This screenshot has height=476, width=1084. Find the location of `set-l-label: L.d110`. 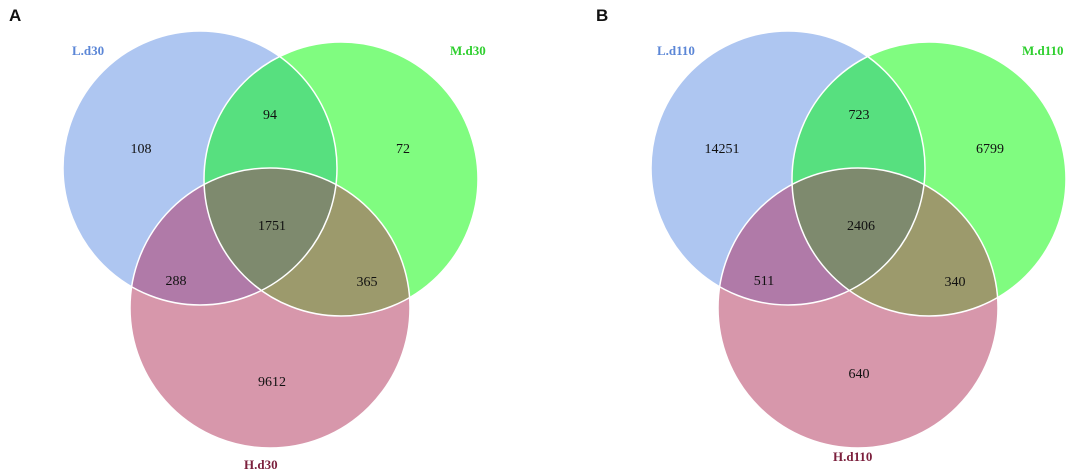

set-l-label: L.d110 is located at coordinates (676, 50).